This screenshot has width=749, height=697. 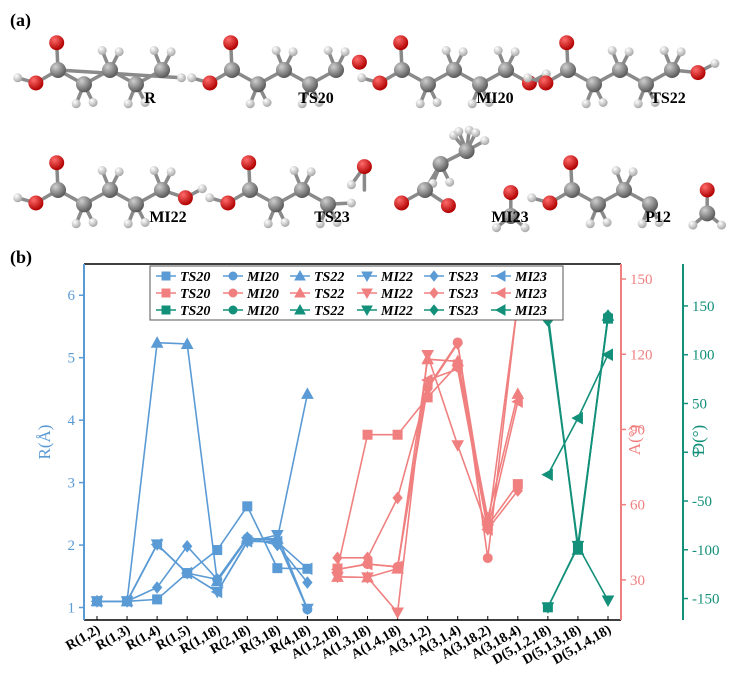 What do you see at coordinates (396, 277) in the screenshot?
I see `legend-label: MI22` at bounding box center [396, 277].